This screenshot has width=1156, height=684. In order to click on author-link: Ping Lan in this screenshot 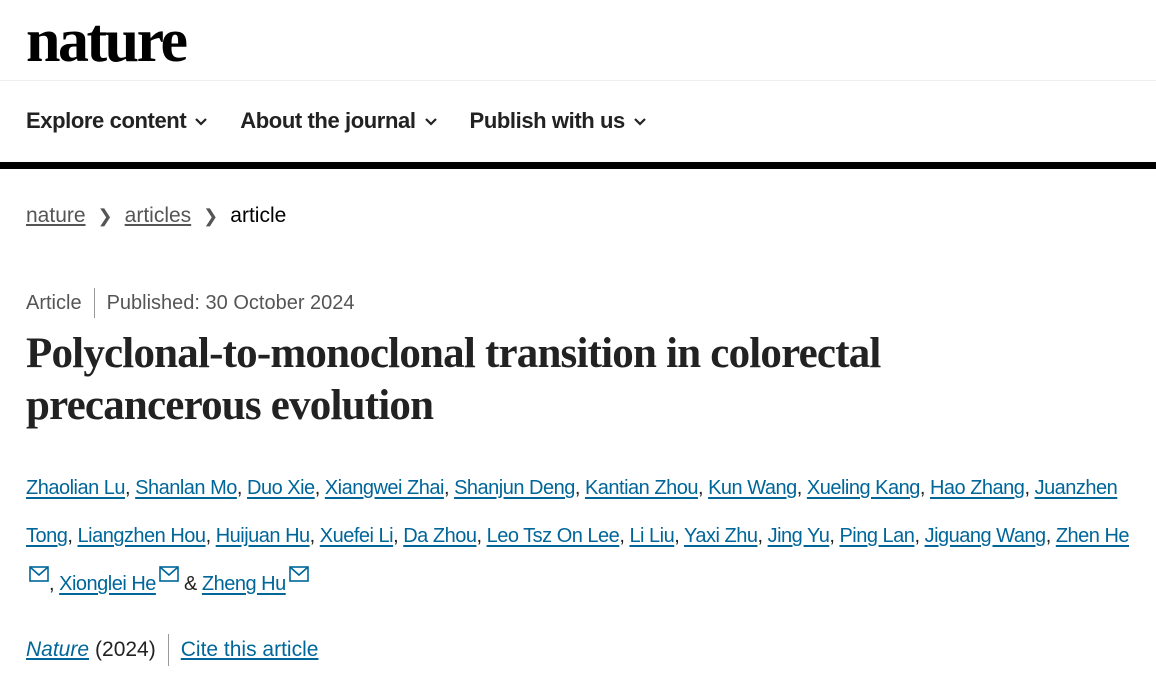, I will do `click(877, 536)`.